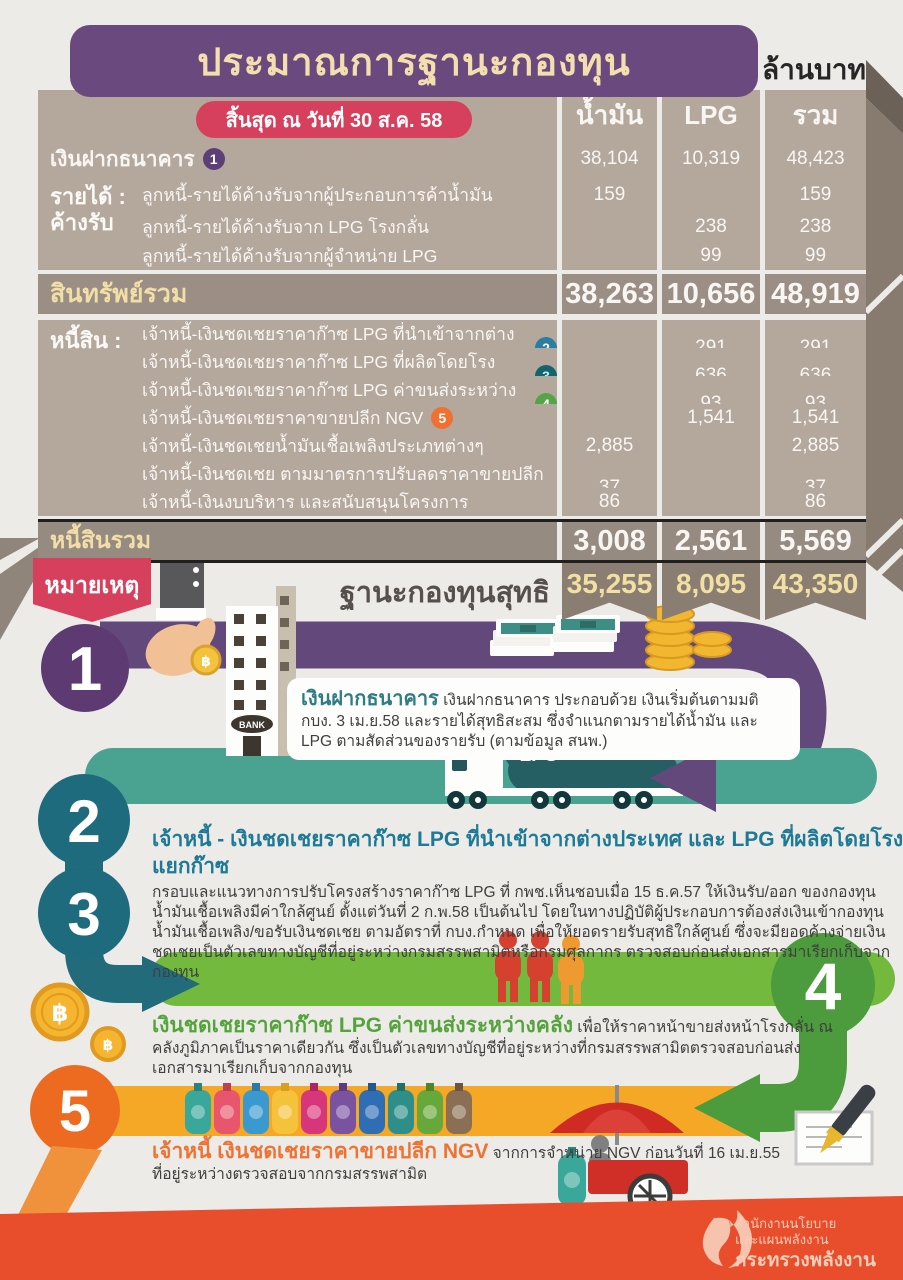 This screenshot has height=1280, width=903. Describe the element at coordinates (815, 294) in the screenshot. I see `cell-value: 48,919` at that location.